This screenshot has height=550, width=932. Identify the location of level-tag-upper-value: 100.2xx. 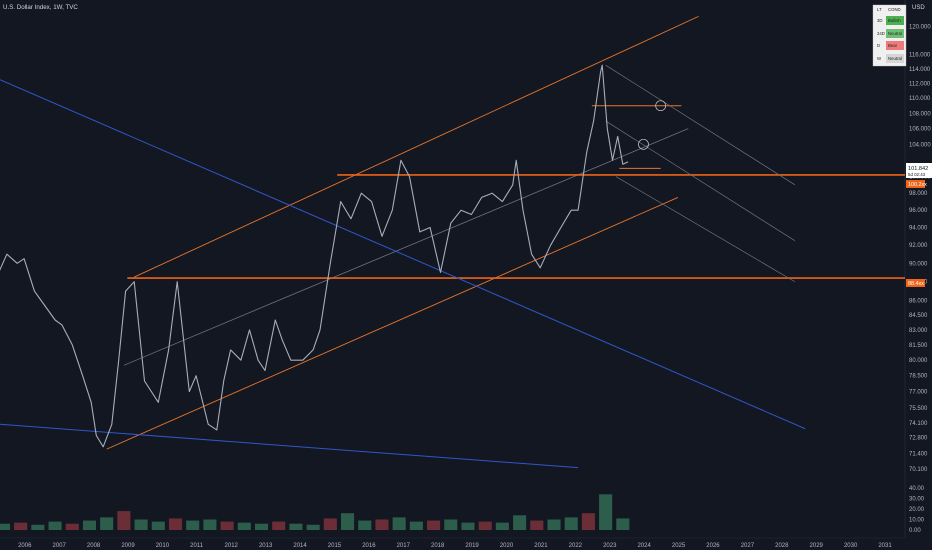
(917, 185).